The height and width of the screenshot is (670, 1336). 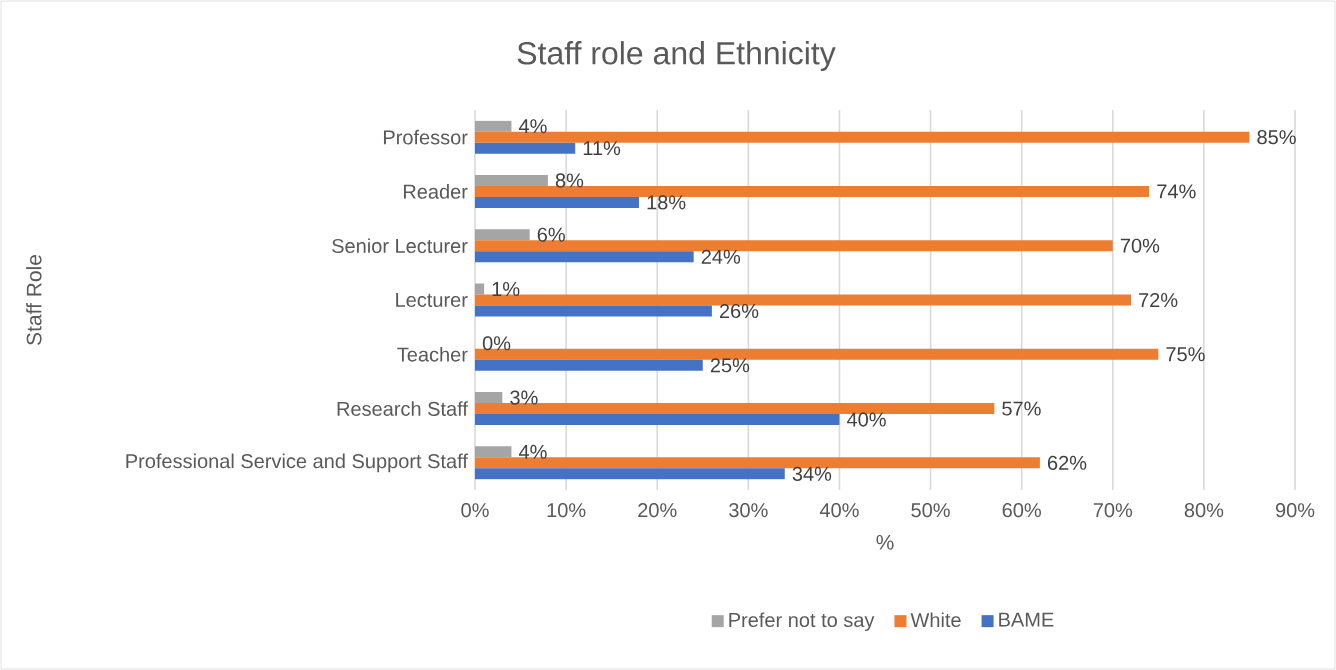 I want to click on x-tick-label: 40%, so click(x=839, y=510).